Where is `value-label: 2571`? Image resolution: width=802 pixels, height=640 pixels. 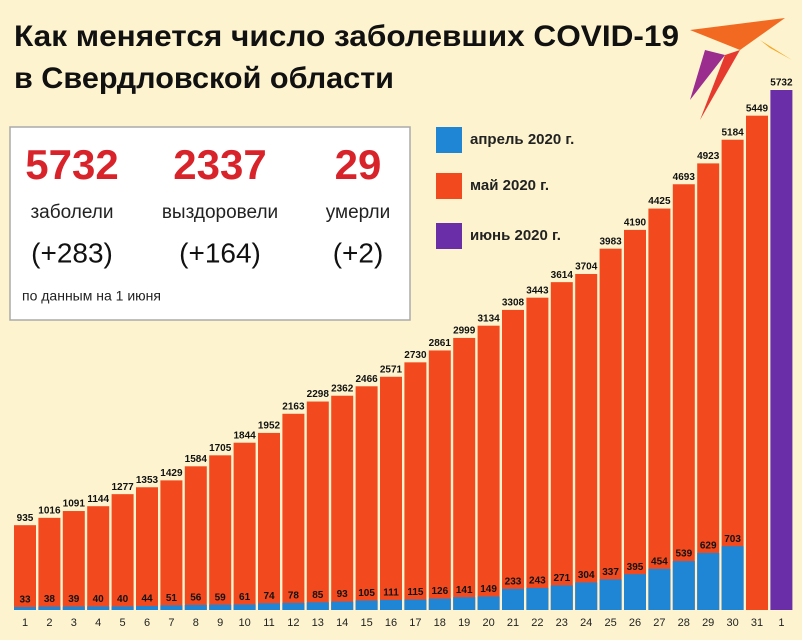
value-label: 2571 is located at coordinates (391, 369).